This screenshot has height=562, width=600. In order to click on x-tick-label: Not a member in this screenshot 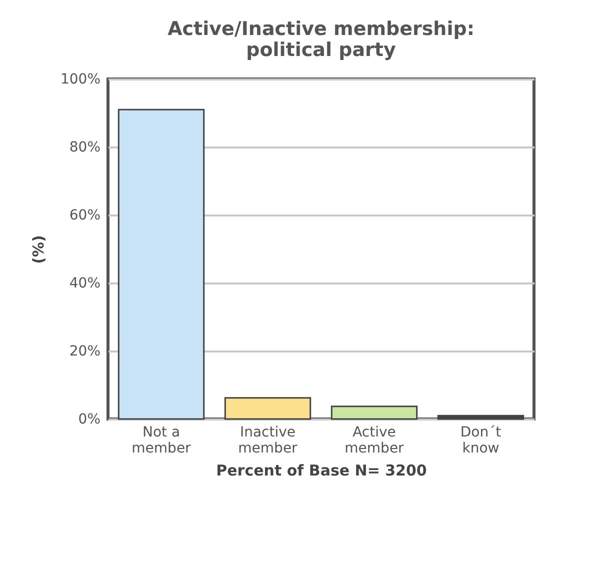, I will do `click(162, 440)`.